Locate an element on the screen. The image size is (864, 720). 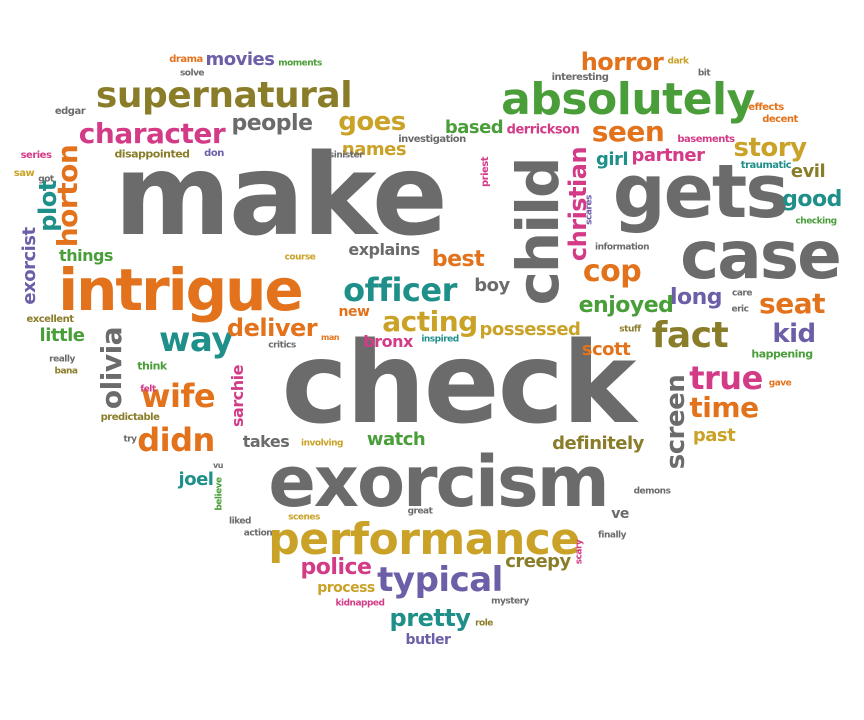
cloud-word-kidnapped: kidnapped is located at coordinates (360, 603).